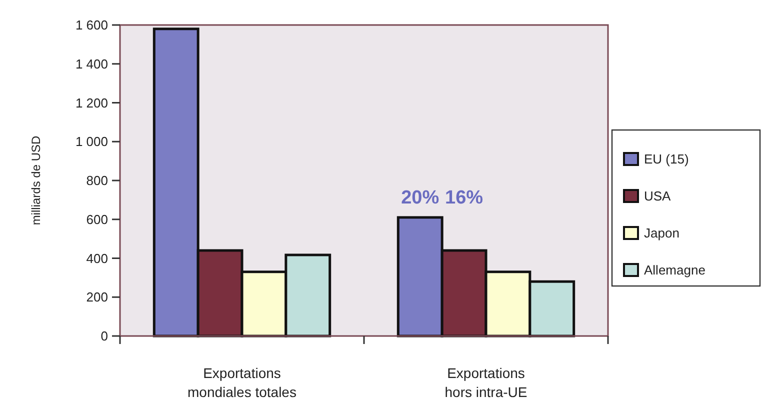 Image resolution: width=763 pixels, height=407 pixels. What do you see at coordinates (666, 159) in the screenshot?
I see `legend-label: EU (15)` at bounding box center [666, 159].